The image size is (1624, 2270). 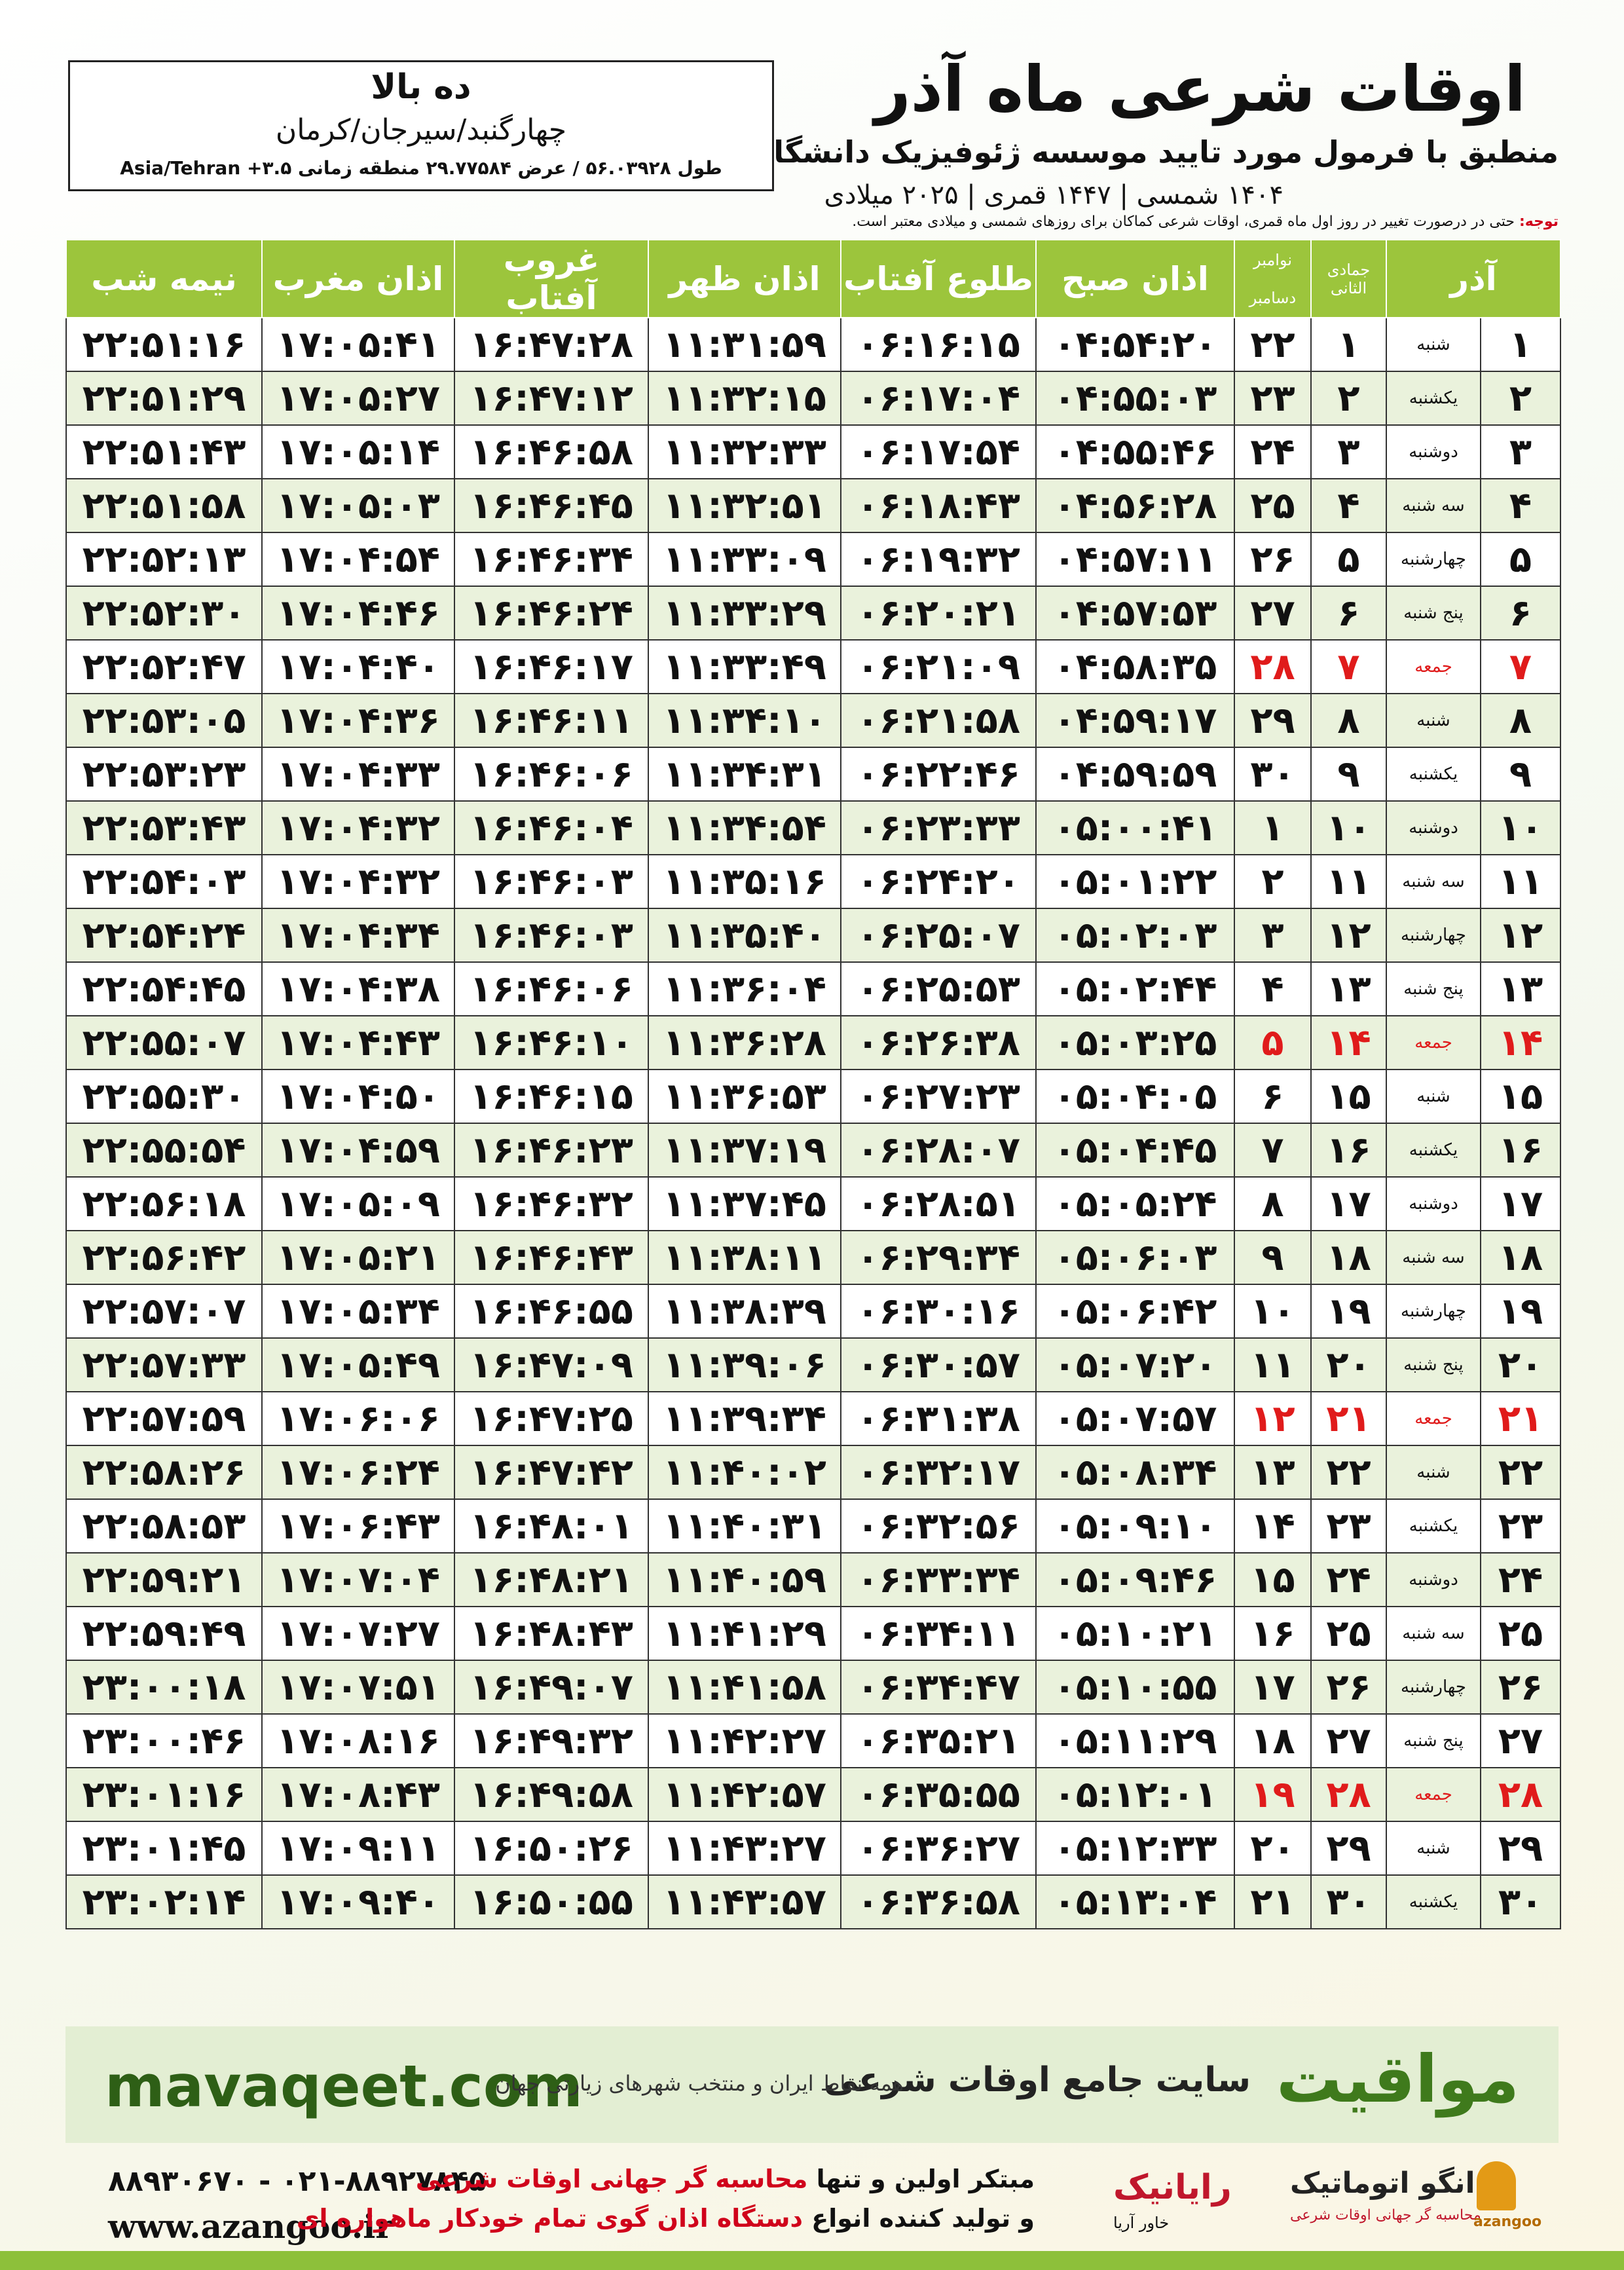 What do you see at coordinates (1135, 1257) in the screenshot?
I see `fajr: ۰۵:۰۶:۰۳` at bounding box center [1135, 1257].